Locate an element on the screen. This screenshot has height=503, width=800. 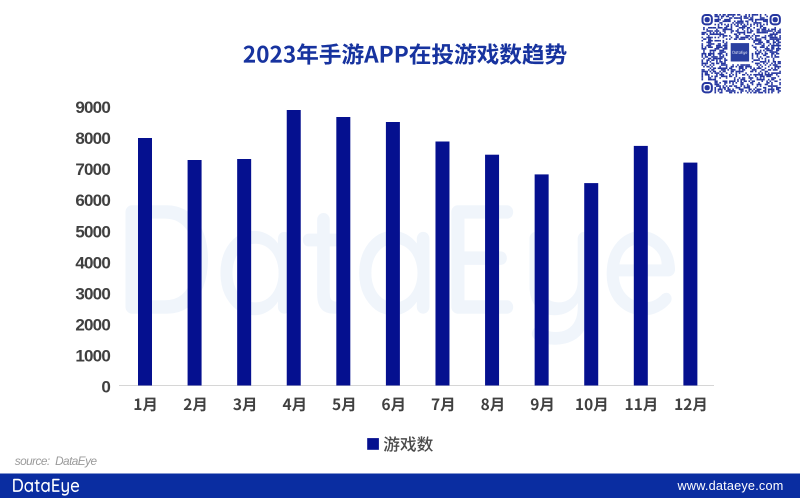
svg-text: 6000 is located at coordinates (92, 200).